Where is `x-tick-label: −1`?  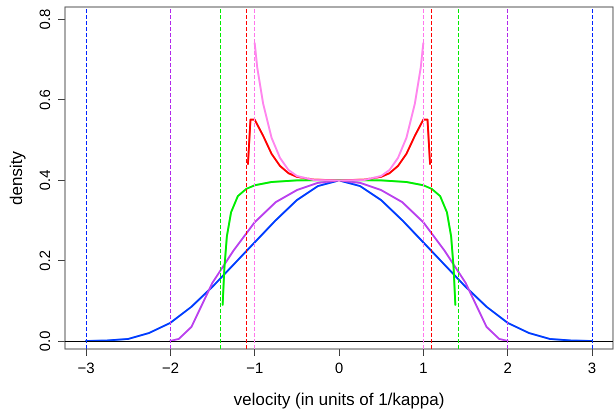 x-tick-label: −1 is located at coordinates (255, 368).